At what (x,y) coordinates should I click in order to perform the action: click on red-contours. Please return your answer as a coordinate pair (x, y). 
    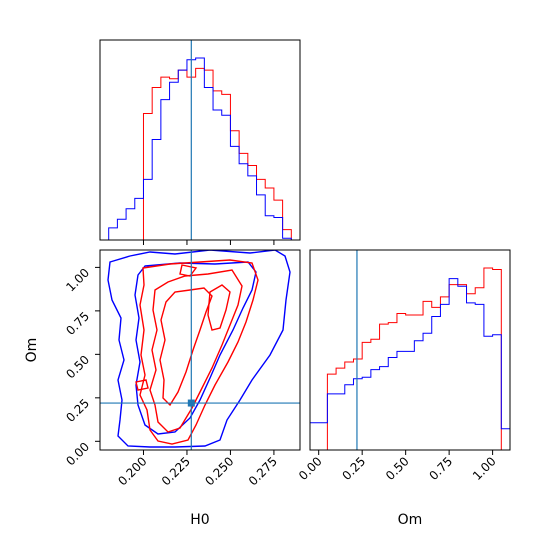
    Looking at the image, I should click on (197, 352).